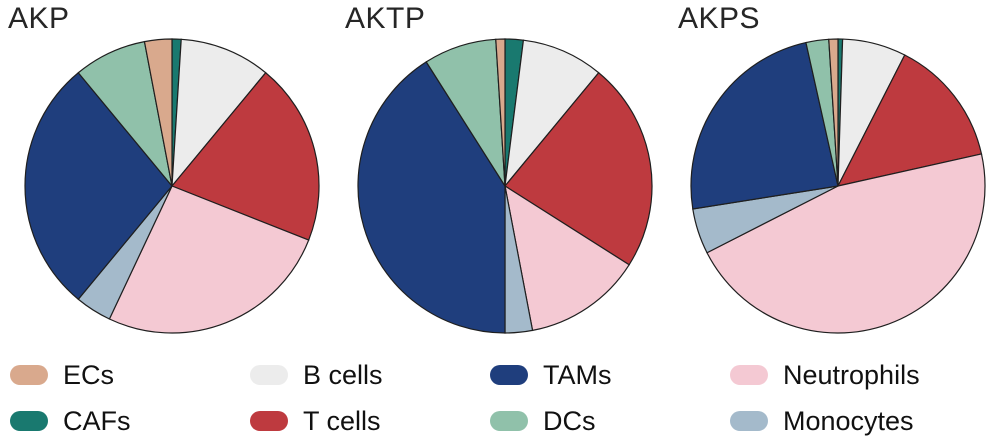 Image resolution: width=1000 pixels, height=448 pixels. I want to click on chart-title-akp: AKP, so click(39, 18).